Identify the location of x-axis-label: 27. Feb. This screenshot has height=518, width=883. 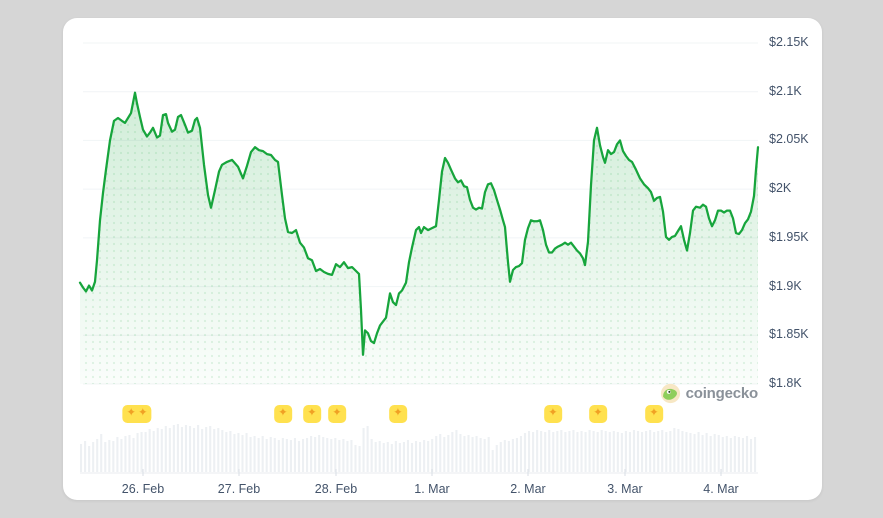
(239, 489).